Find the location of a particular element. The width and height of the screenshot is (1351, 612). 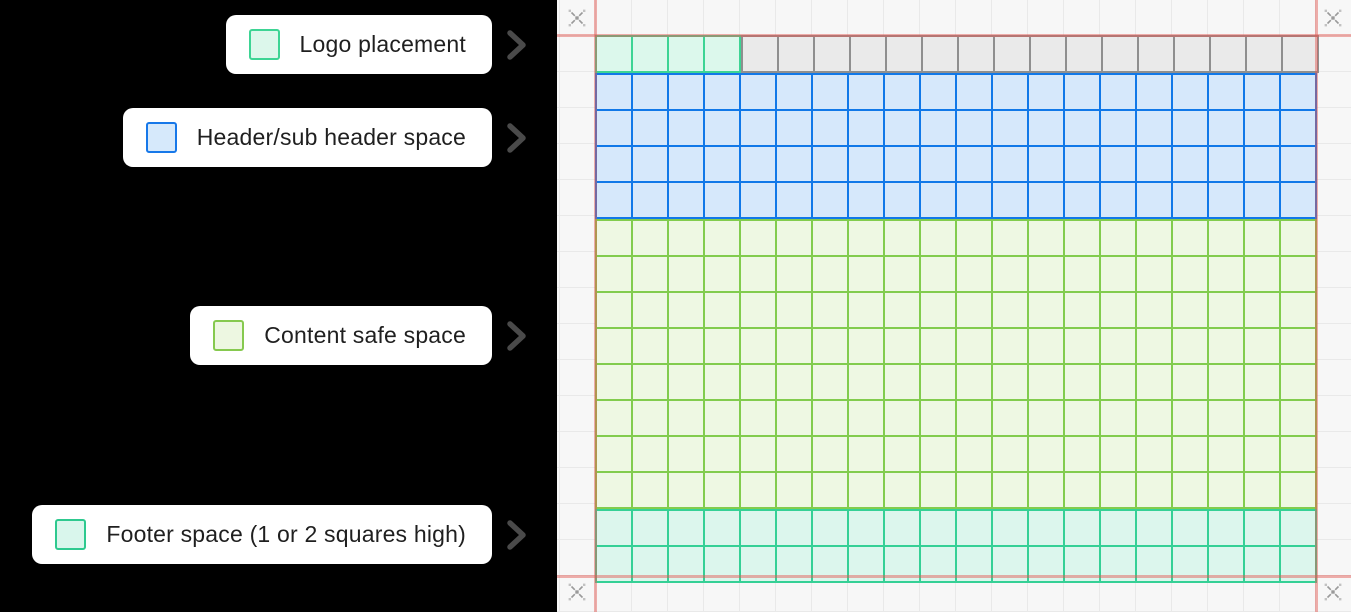

zone-logo-placement is located at coordinates (668, 54).